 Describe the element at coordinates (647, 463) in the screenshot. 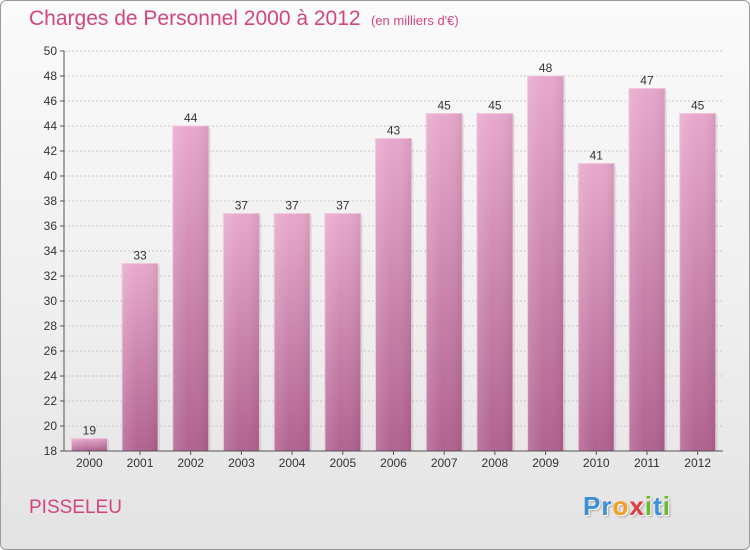

I see `x-tick-label: 2011` at that location.